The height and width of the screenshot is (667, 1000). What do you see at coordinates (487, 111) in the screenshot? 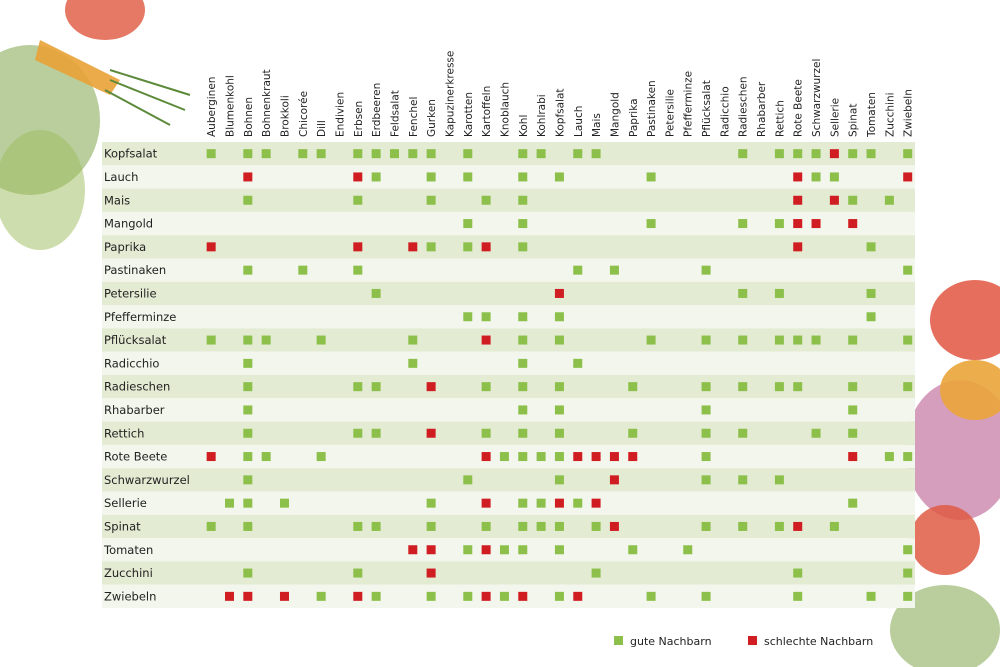
I see `column-header: Kartoffeln` at bounding box center [487, 111].